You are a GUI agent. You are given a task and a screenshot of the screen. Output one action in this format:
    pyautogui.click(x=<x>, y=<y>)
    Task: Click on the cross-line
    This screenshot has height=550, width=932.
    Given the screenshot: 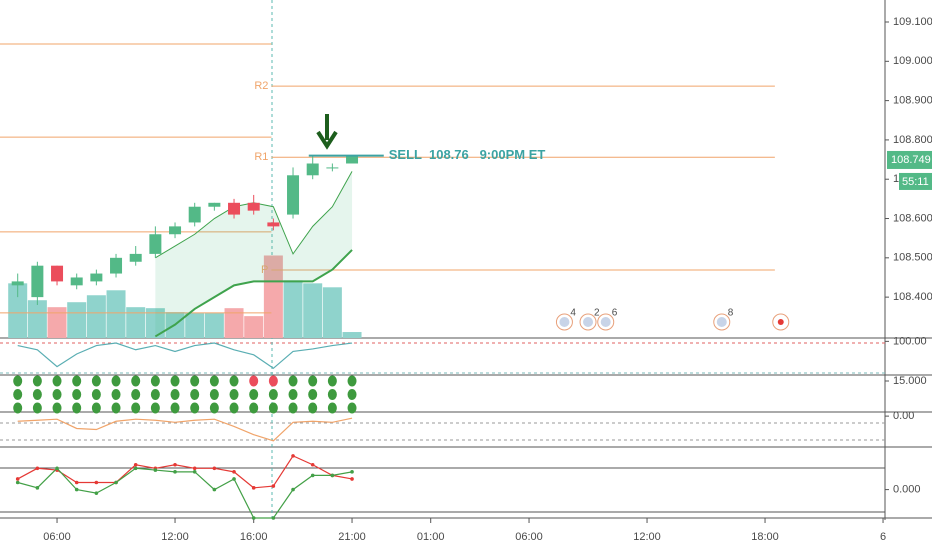 What is the action you would take?
    pyautogui.click(x=185, y=493)
    